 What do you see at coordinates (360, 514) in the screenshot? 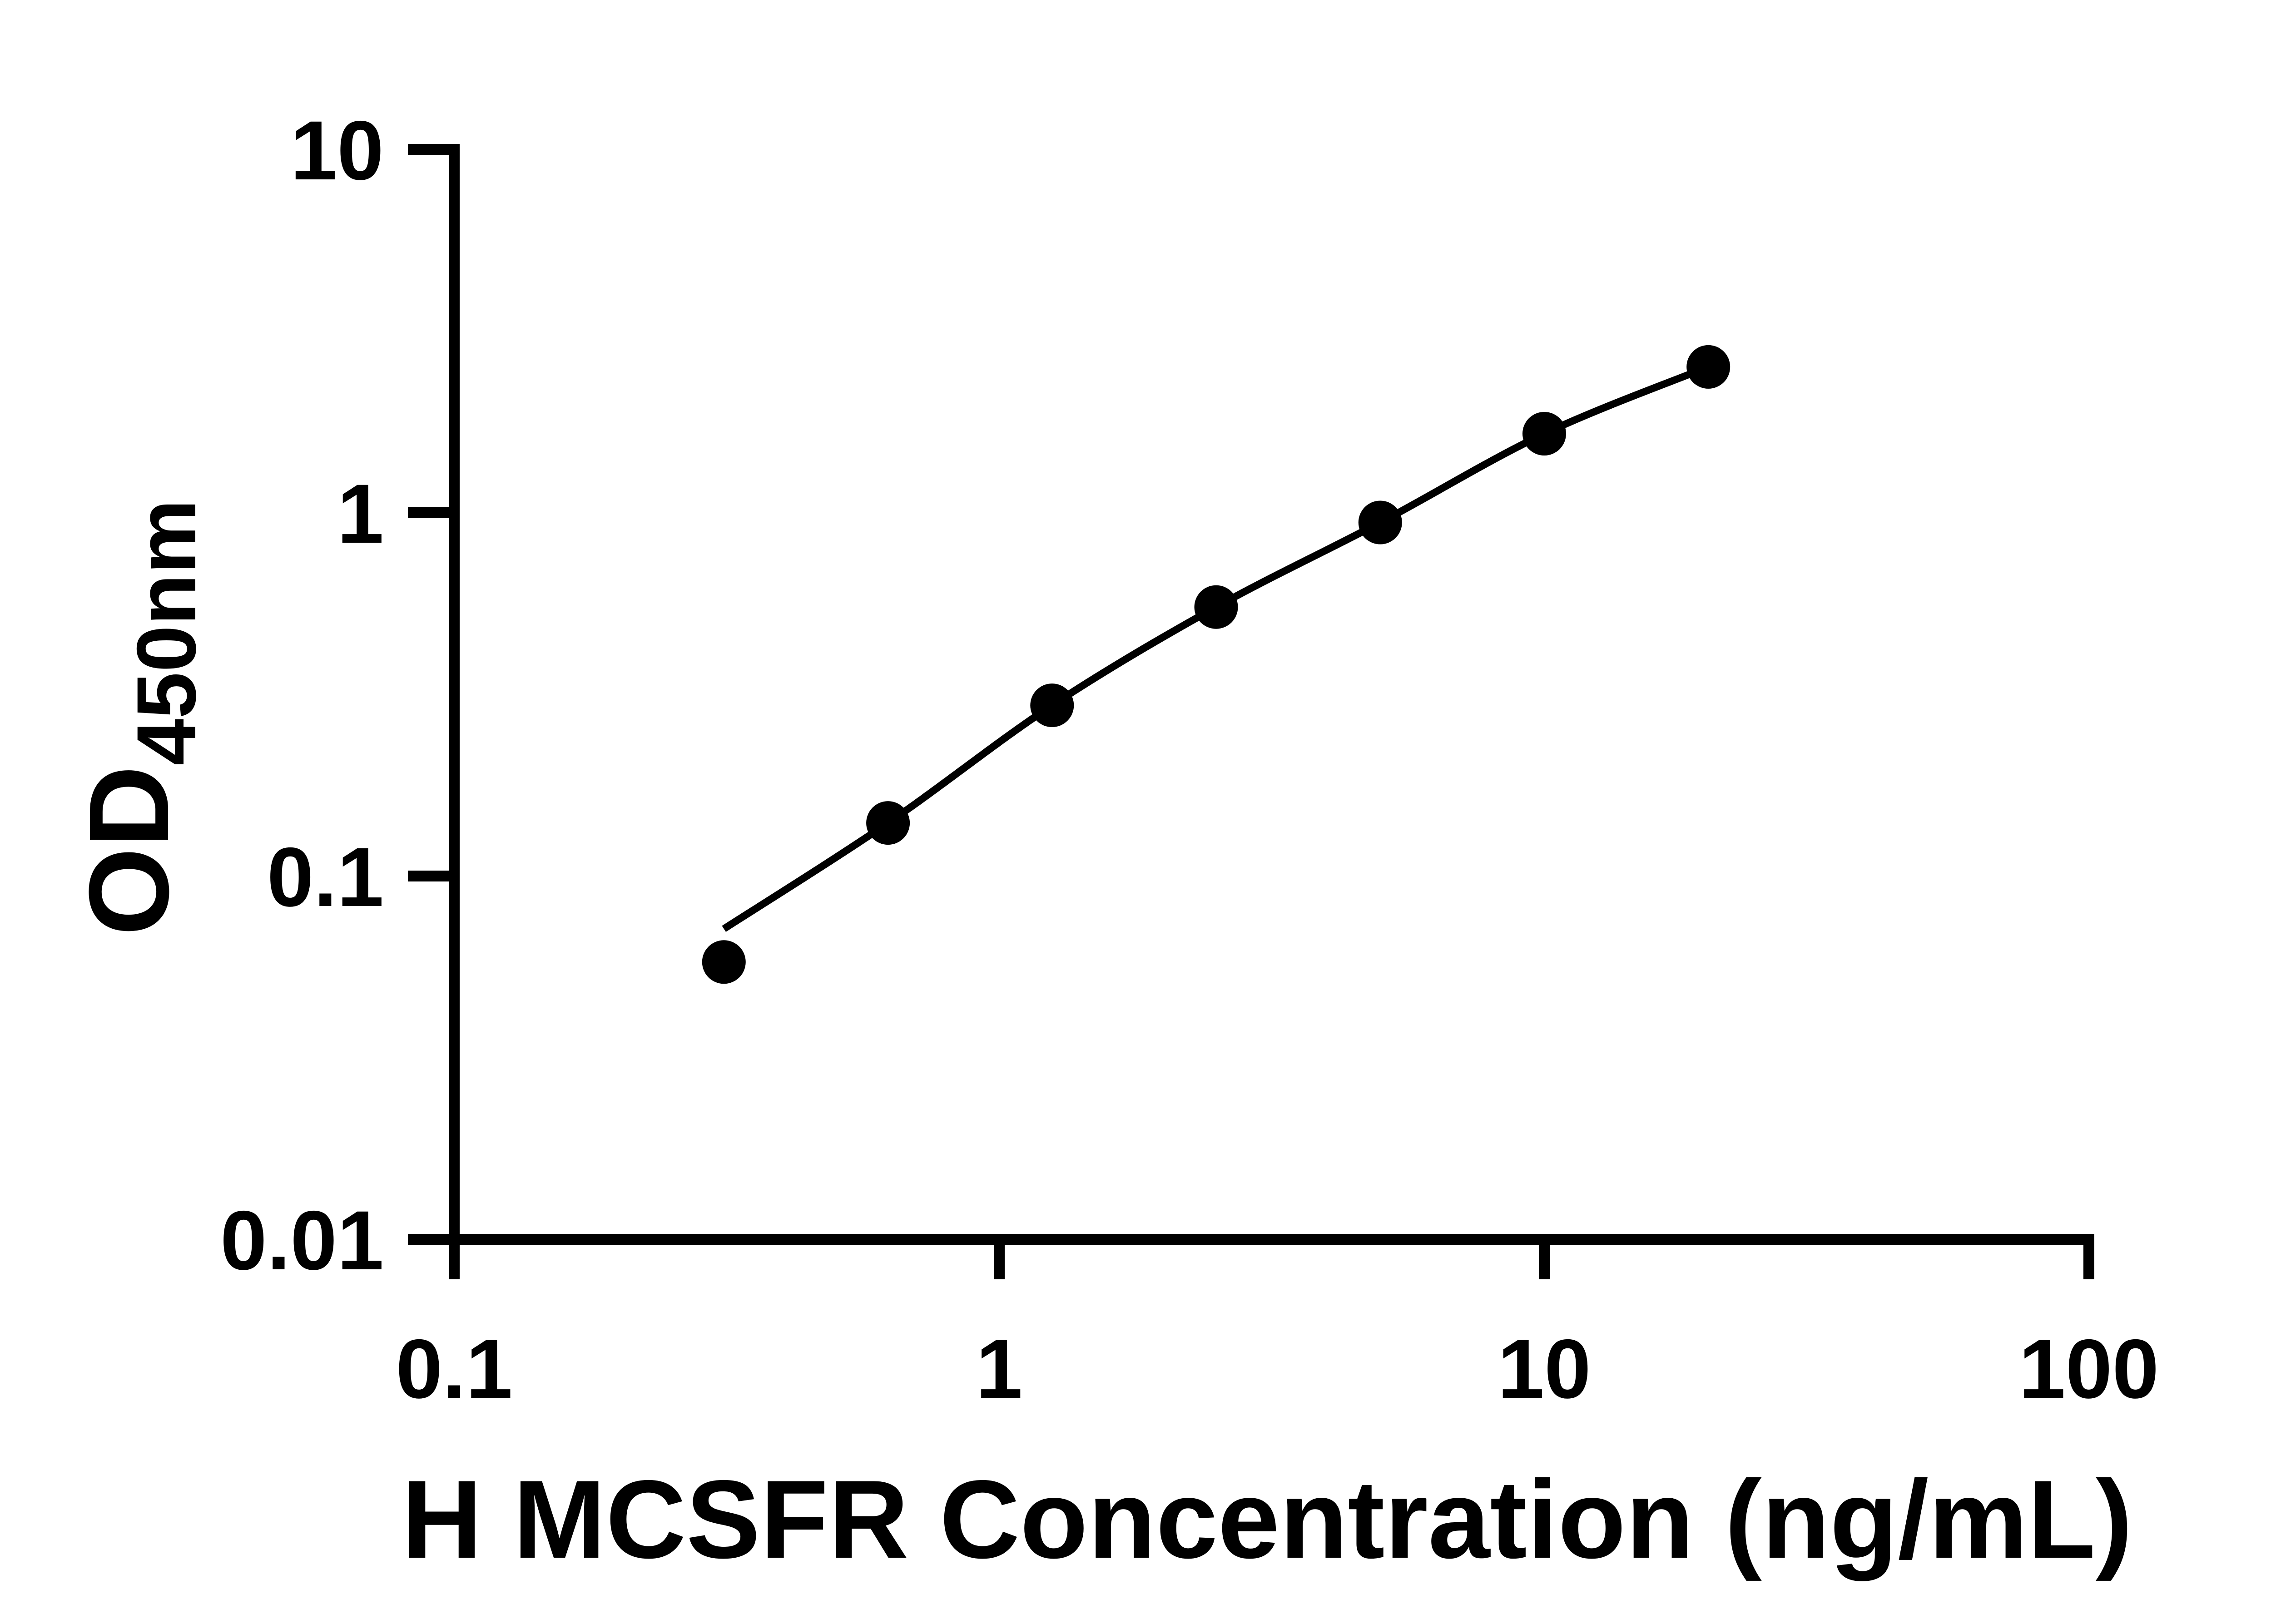
I see `y-tick-label: 1` at bounding box center [360, 514].